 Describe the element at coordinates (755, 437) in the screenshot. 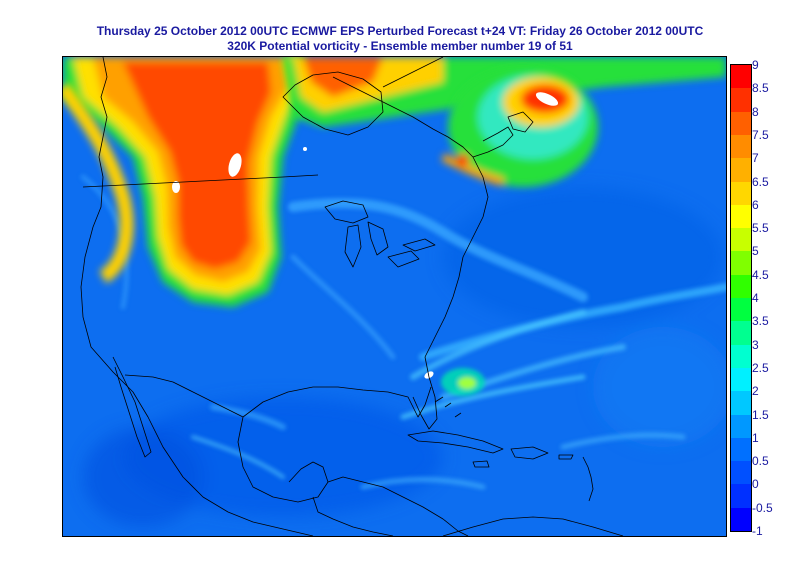

I see `legend-tick-label: 1` at that location.